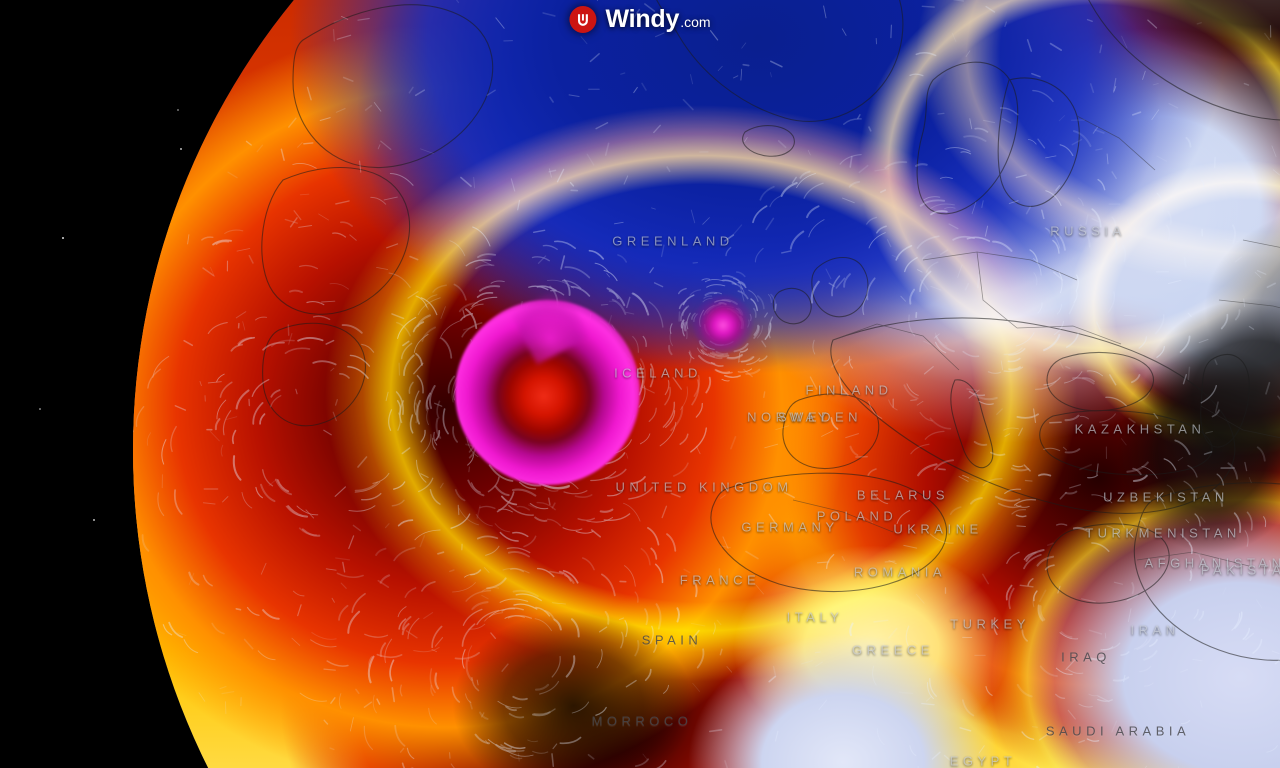 The image size is (1280, 768). I want to click on windy-logo-mark-icon, so click(583, 19).